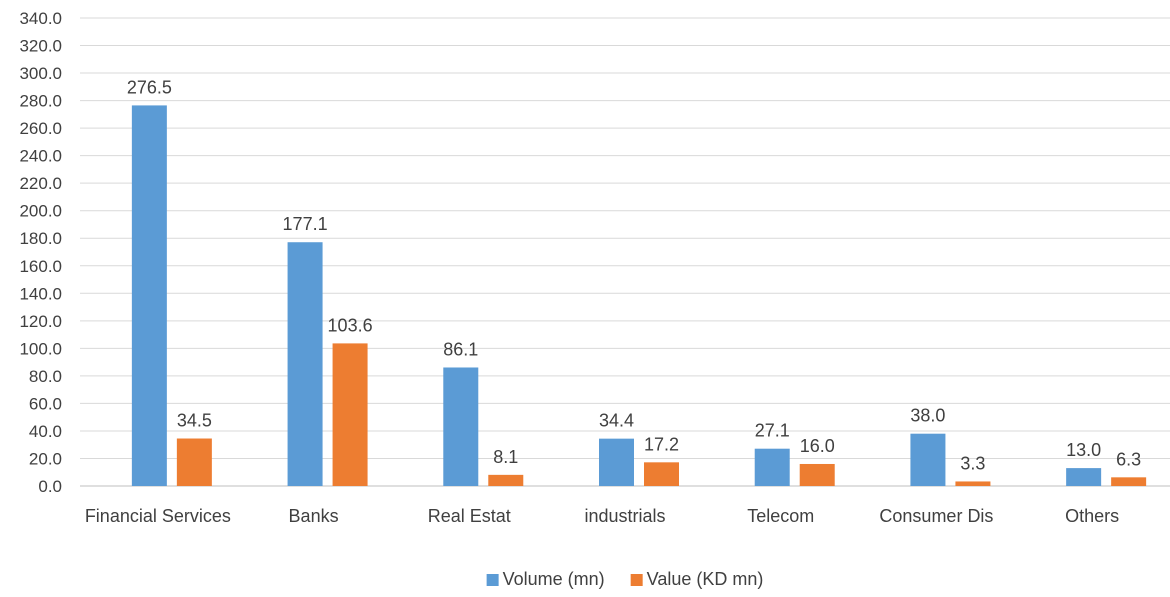 The width and height of the screenshot is (1170, 597). Describe the element at coordinates (45, 403) in the screenshot. I see `y-tick-label: 60.0` at that location.